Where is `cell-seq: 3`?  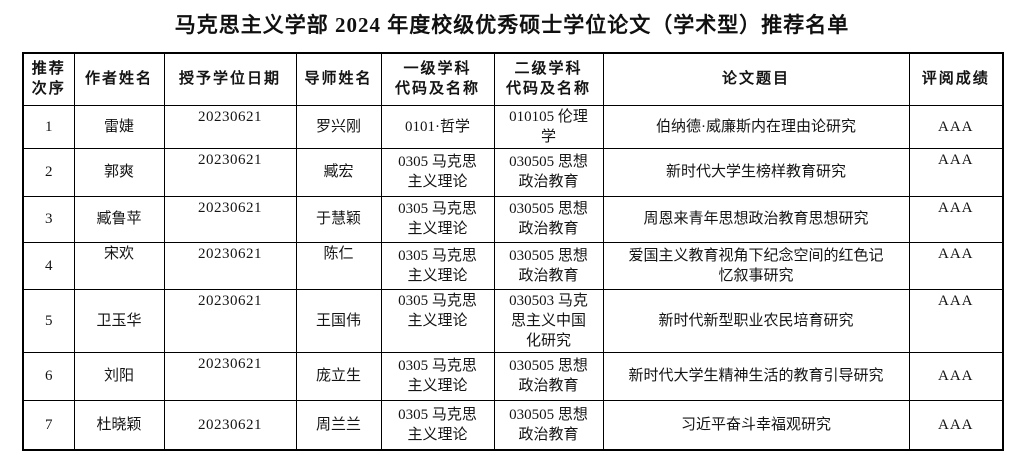 cell-seq: 3 is located at coordinates (48, 219).